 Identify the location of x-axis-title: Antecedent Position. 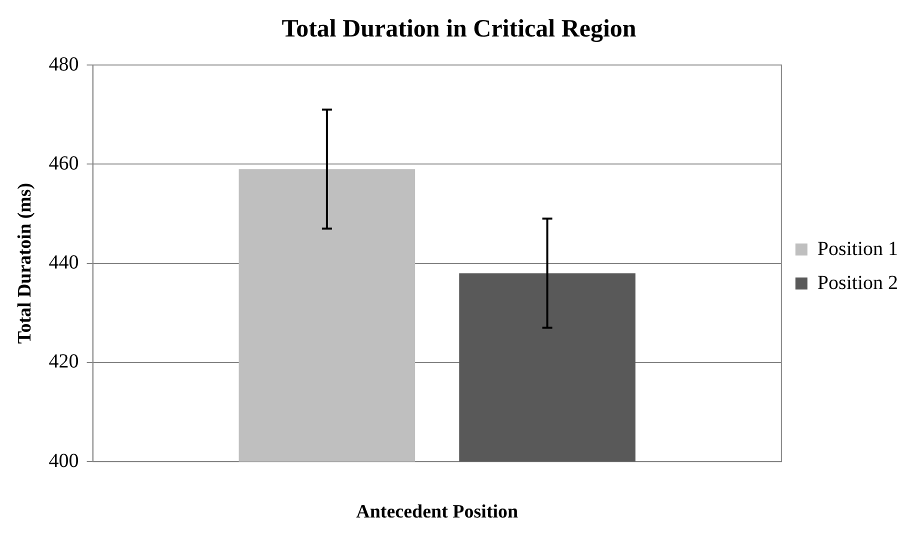
(437, 512).